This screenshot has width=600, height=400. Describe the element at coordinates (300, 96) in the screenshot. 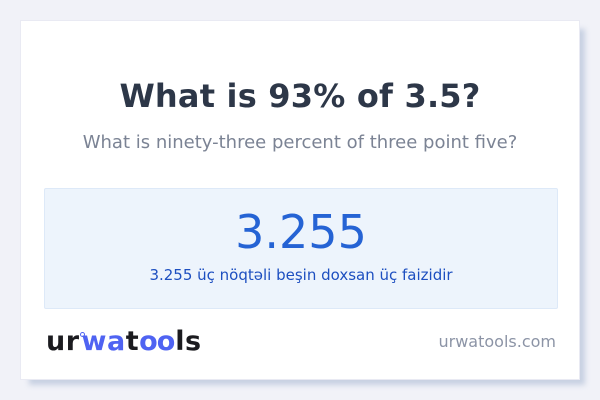

I see `page-title: What is 93% of 3.5?` at that location.